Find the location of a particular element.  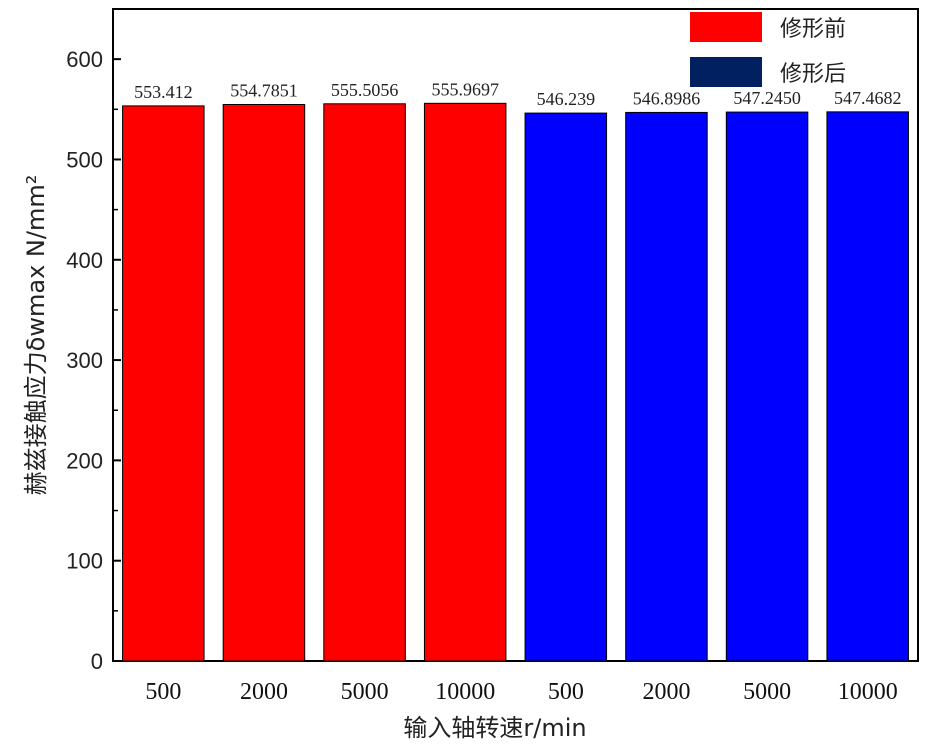

bar-value-label: 554.7851 is located at coordinates (264, 91).